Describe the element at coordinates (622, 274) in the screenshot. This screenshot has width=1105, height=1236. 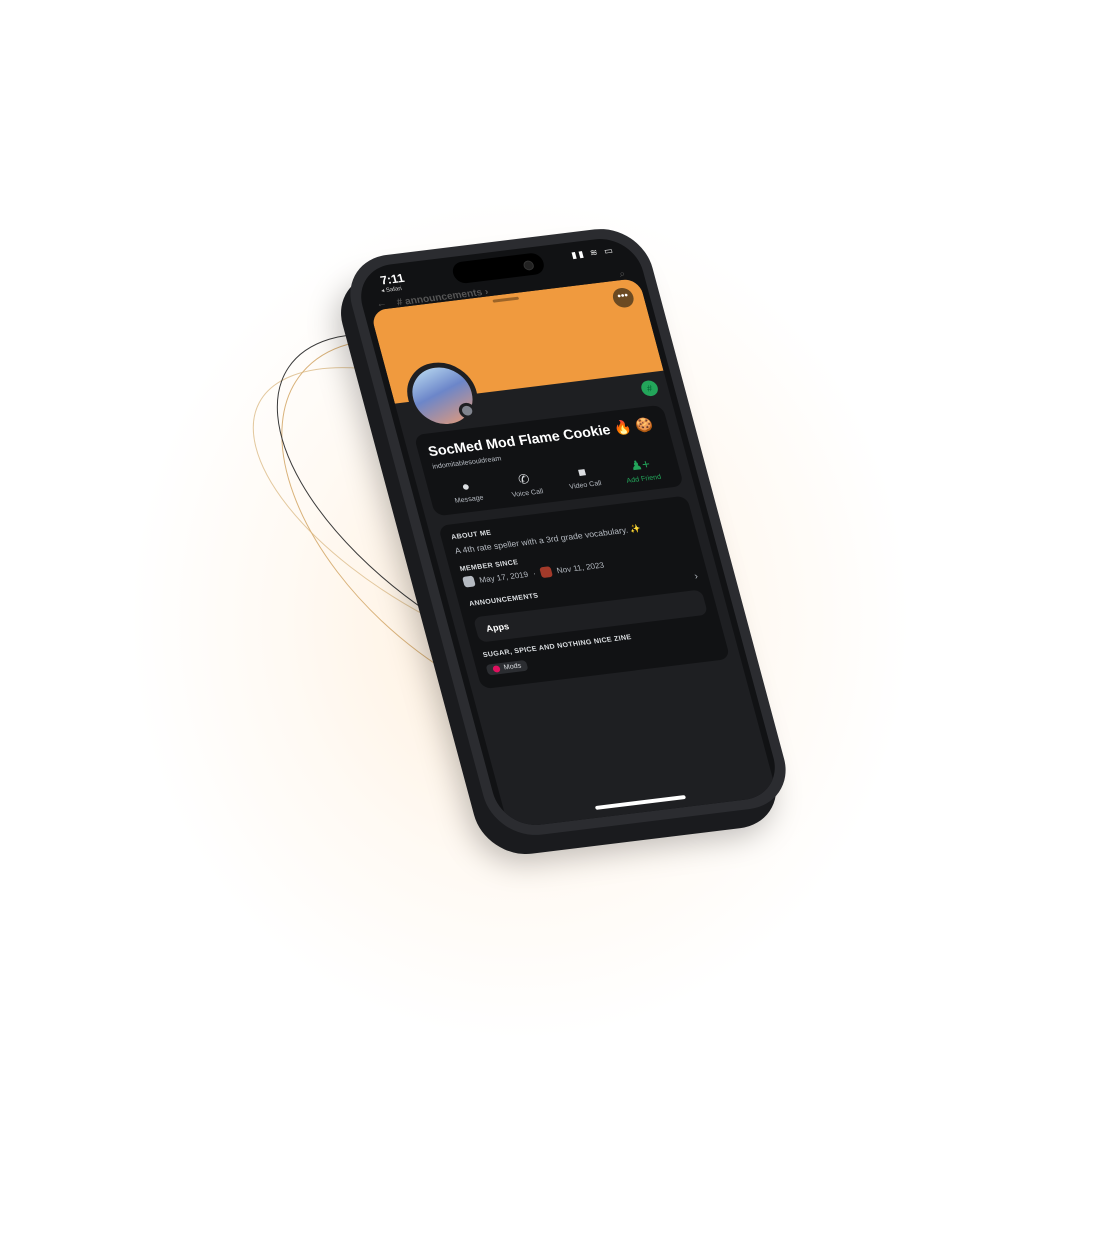
I see `search-icon: ⌕` at that location.